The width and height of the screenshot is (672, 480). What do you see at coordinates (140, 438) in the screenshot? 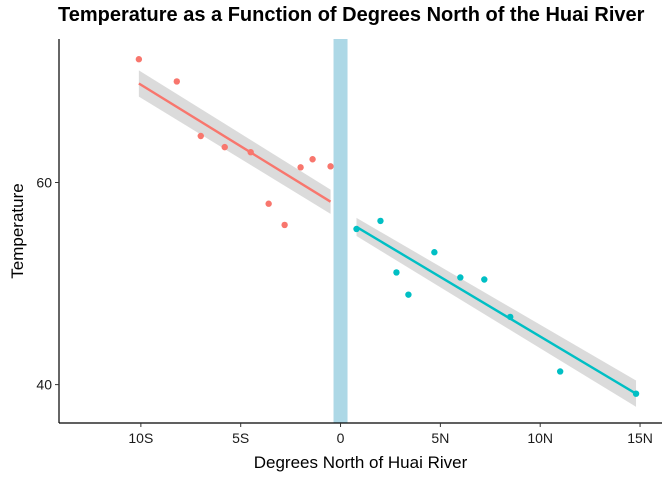
I see `x-tick-label: 10S` at bounding box center [140, 438].